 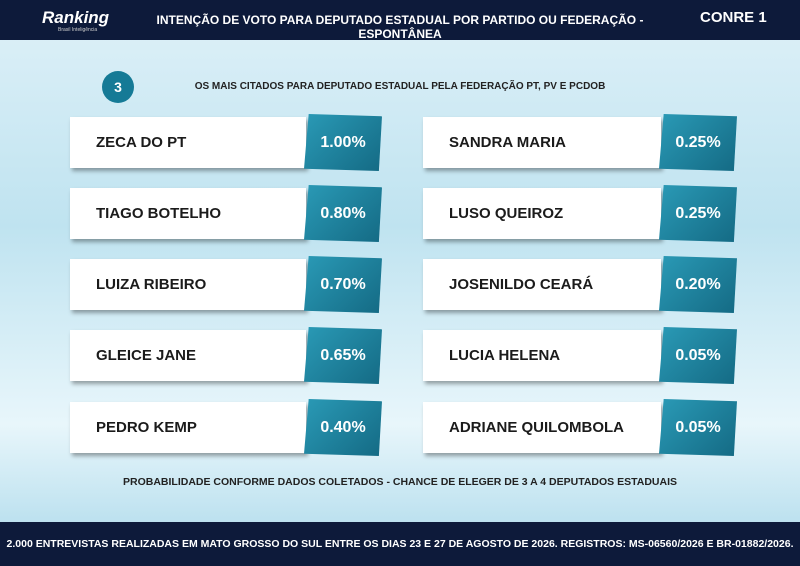 I want to click on candidate-card: LUSO QUEIROZ 0.25%, so click(x=580, y=213).